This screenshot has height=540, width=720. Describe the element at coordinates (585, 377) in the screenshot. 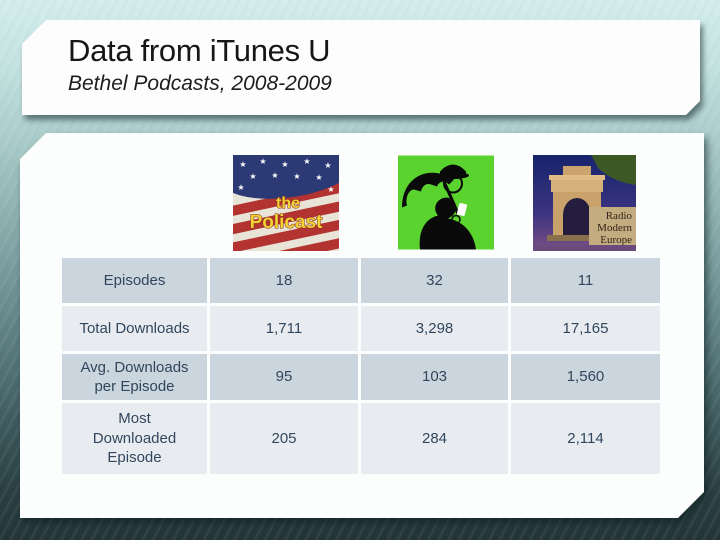

I see `cell-avg-rme: 1,560` at that location.